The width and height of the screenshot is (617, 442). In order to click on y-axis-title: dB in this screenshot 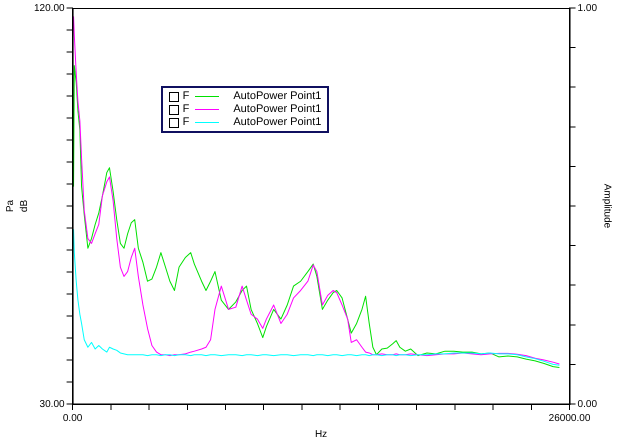, I will do `click(24, 206)`.